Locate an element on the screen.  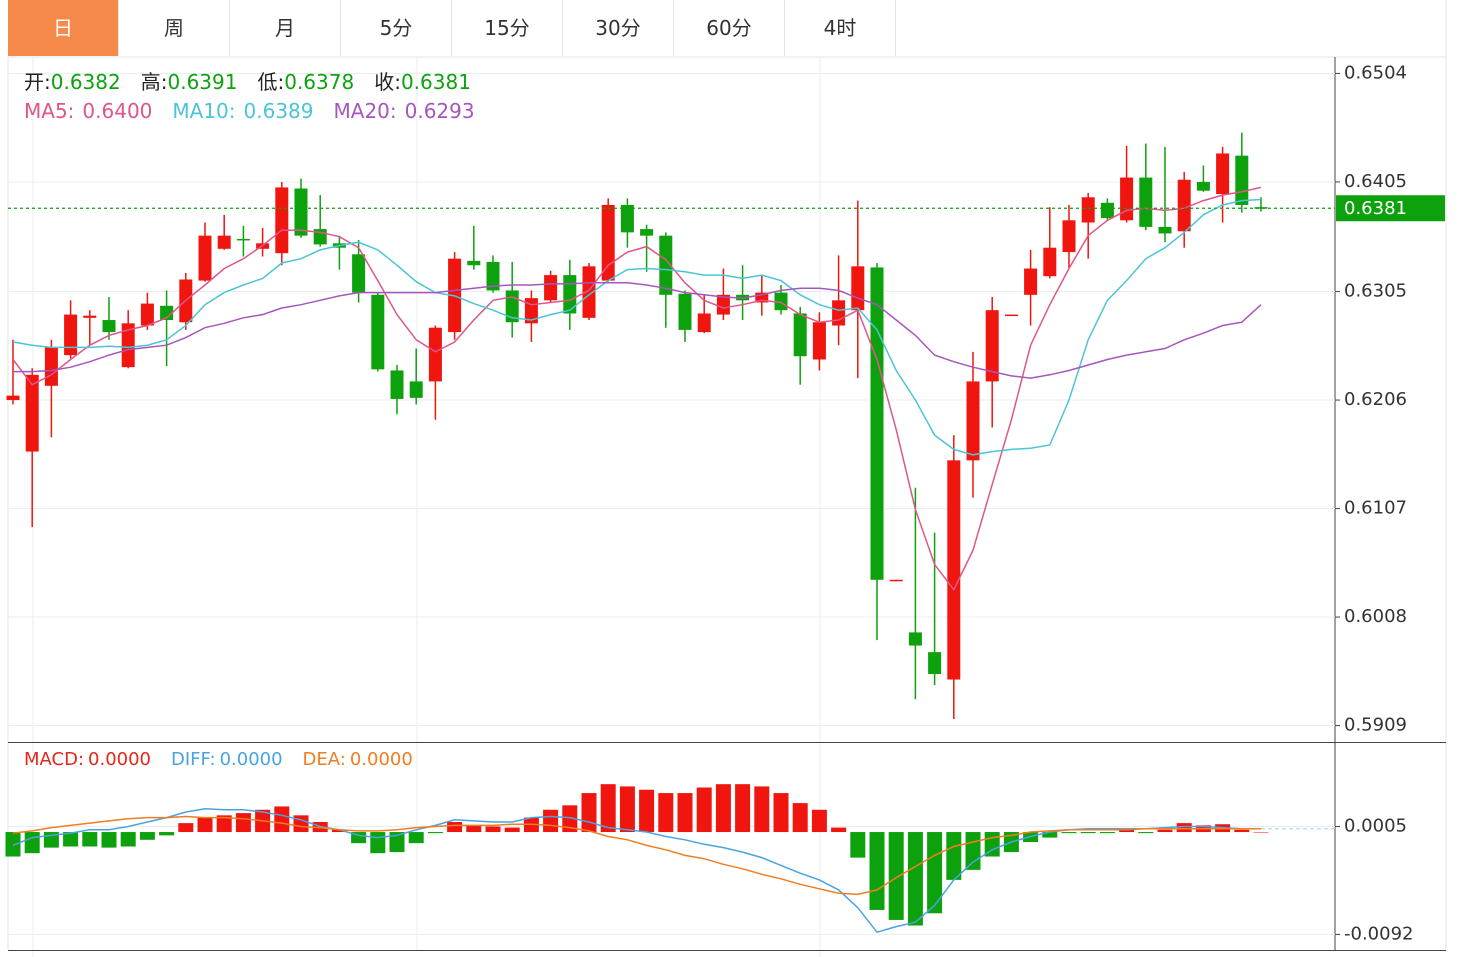
period-tabs: 日周月 5分 15分 30分 60分 4时 is located at coordinates (452, 28).